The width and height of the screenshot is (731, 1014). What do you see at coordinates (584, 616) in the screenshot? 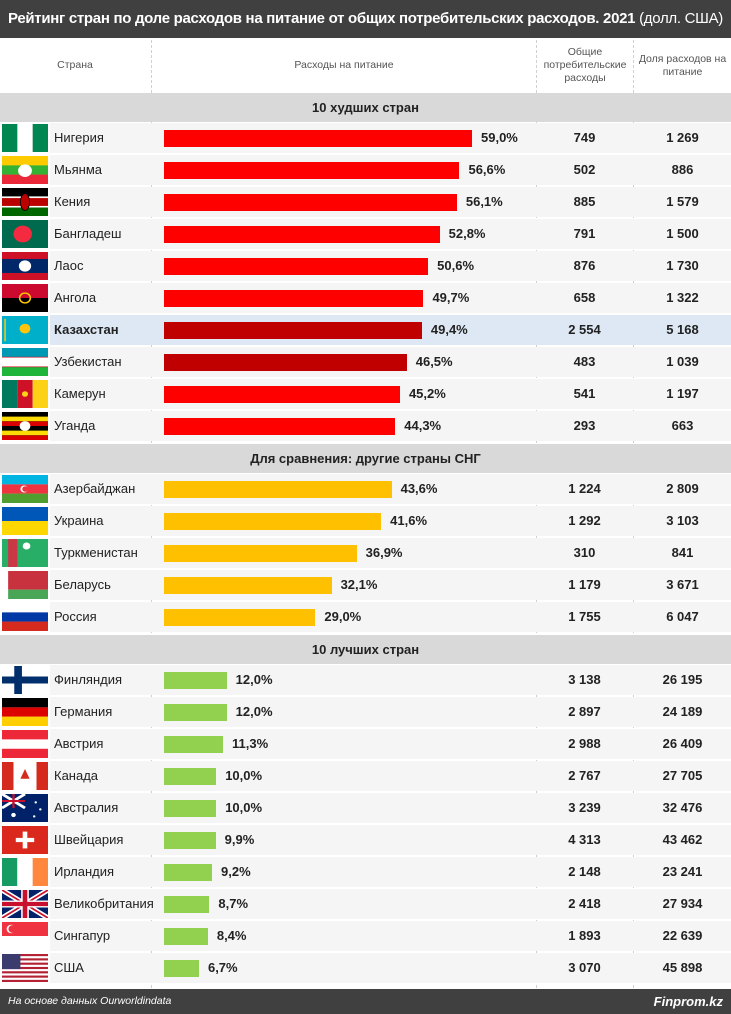
I see `total-expenses: 1 755` at bounding box center [584, 616].